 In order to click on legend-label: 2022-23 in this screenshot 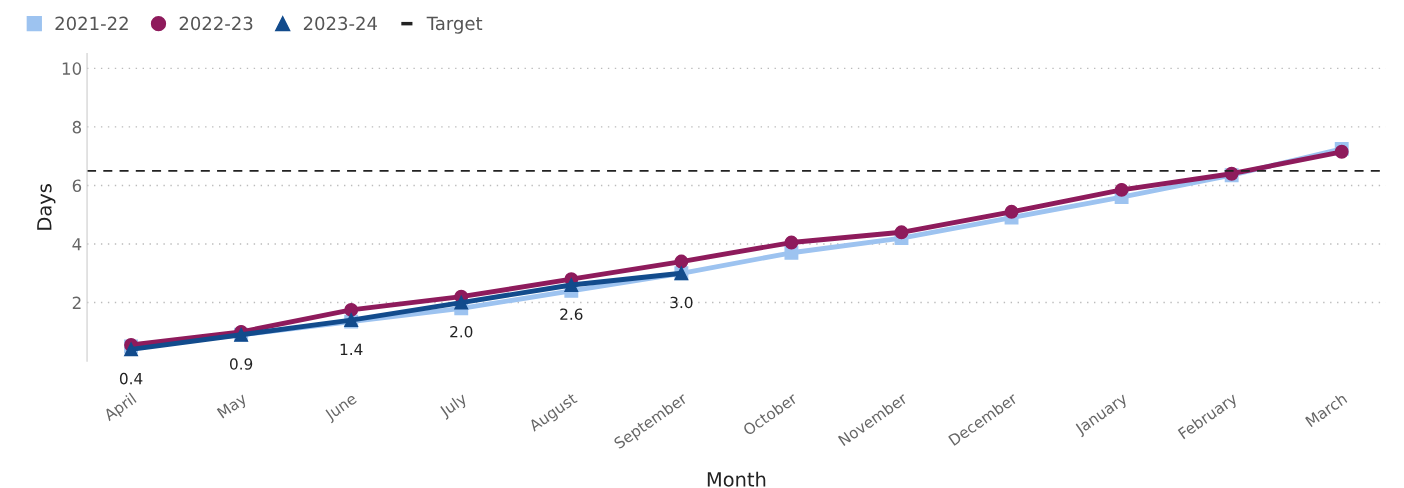, I will do `click(216, 23)`.